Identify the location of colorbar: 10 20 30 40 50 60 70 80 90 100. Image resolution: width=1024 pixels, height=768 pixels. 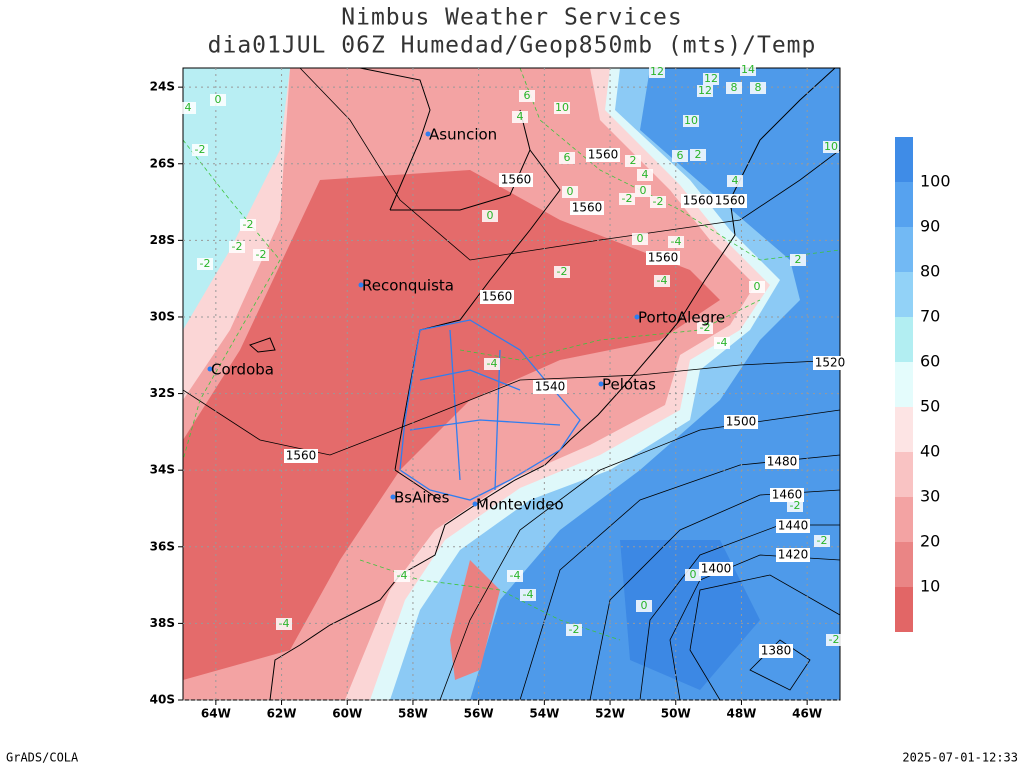
(923, 384).